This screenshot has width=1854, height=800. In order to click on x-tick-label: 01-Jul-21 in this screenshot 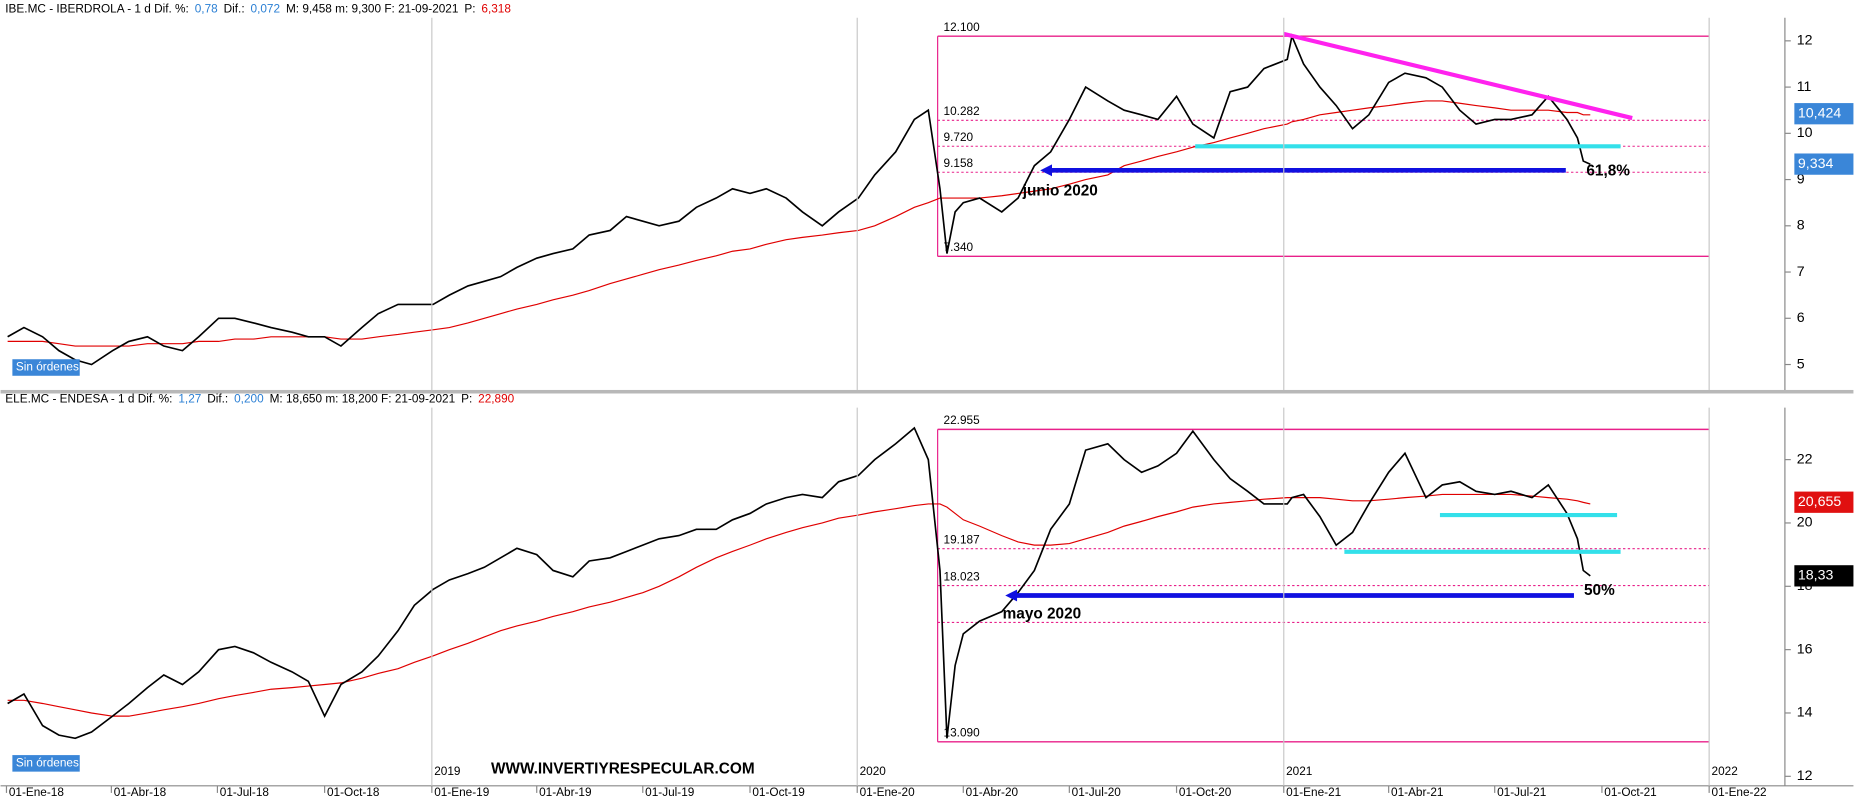, I will do `click(1521, 792)`.